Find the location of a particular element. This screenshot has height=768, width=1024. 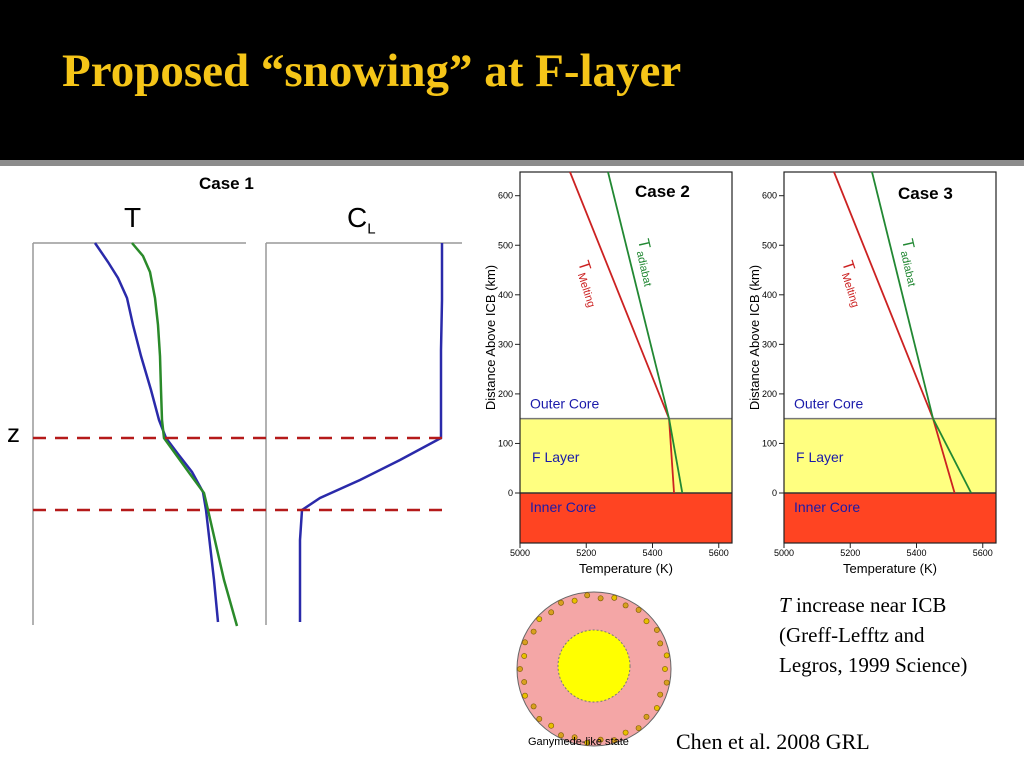

case1-label: Case 1 is located at coordinates (226, 183).